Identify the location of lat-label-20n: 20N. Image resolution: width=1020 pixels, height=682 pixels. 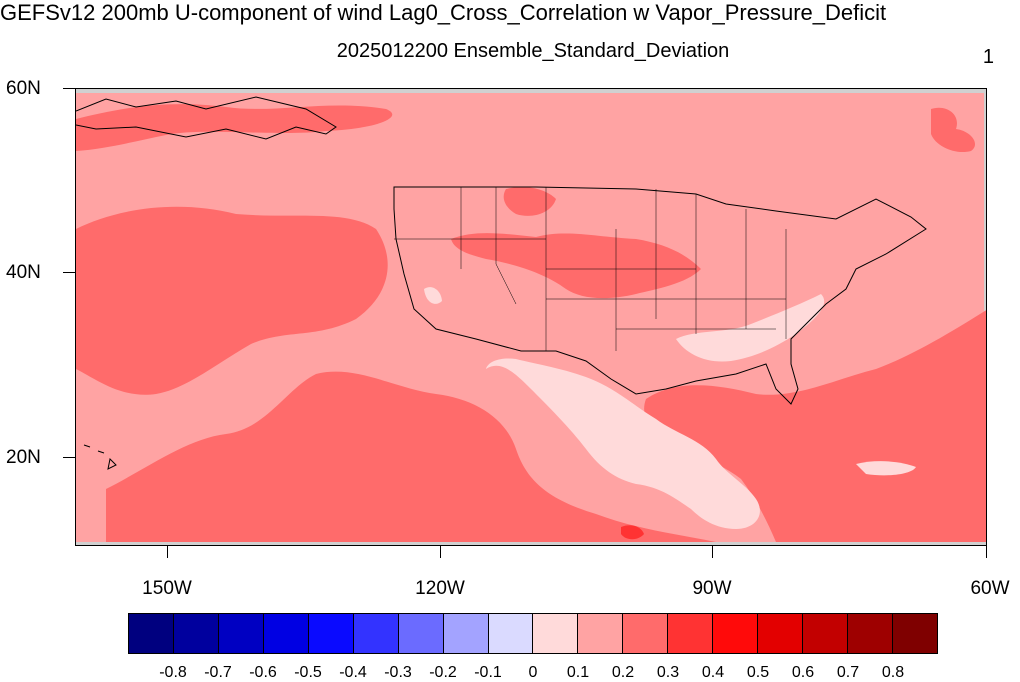
(23, 457).